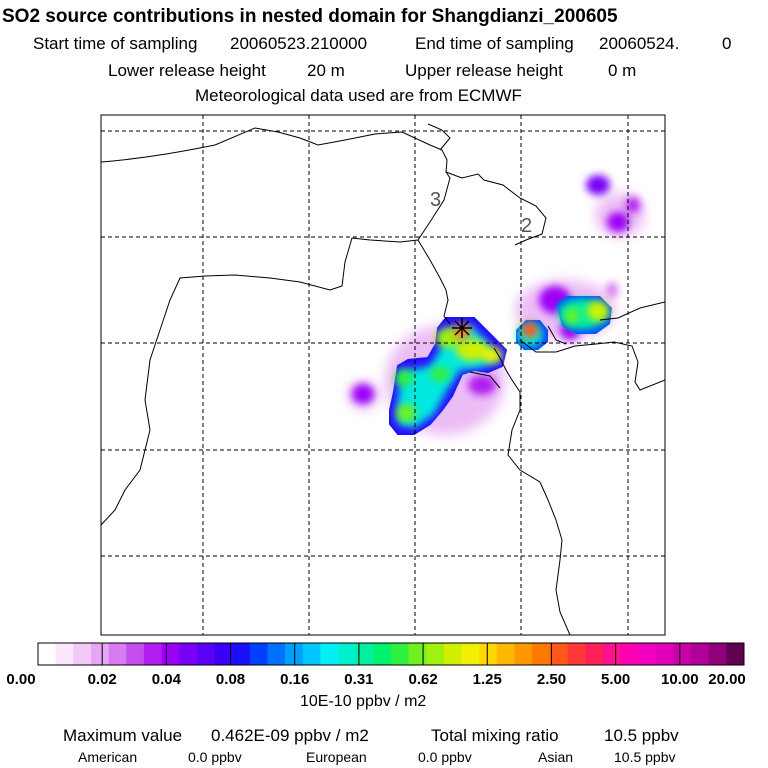 Image resolution: width=768 pixels, height=768 pixels. What do you see at coordinates (487, 679) in the screenshot?
I see `colorbar-tick-label: 1.25` at bounding box center [487, 679].